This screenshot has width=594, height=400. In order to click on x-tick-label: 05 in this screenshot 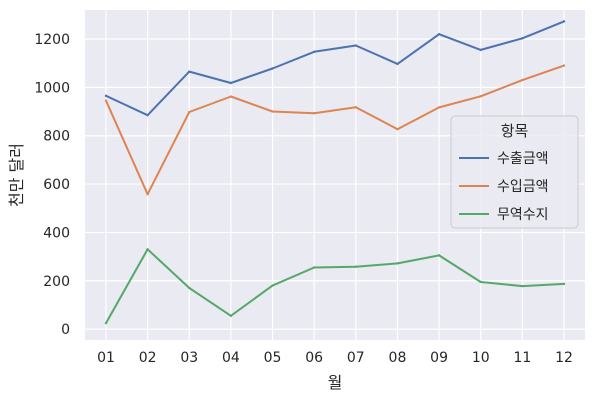, I will do `click(273, 358)`.